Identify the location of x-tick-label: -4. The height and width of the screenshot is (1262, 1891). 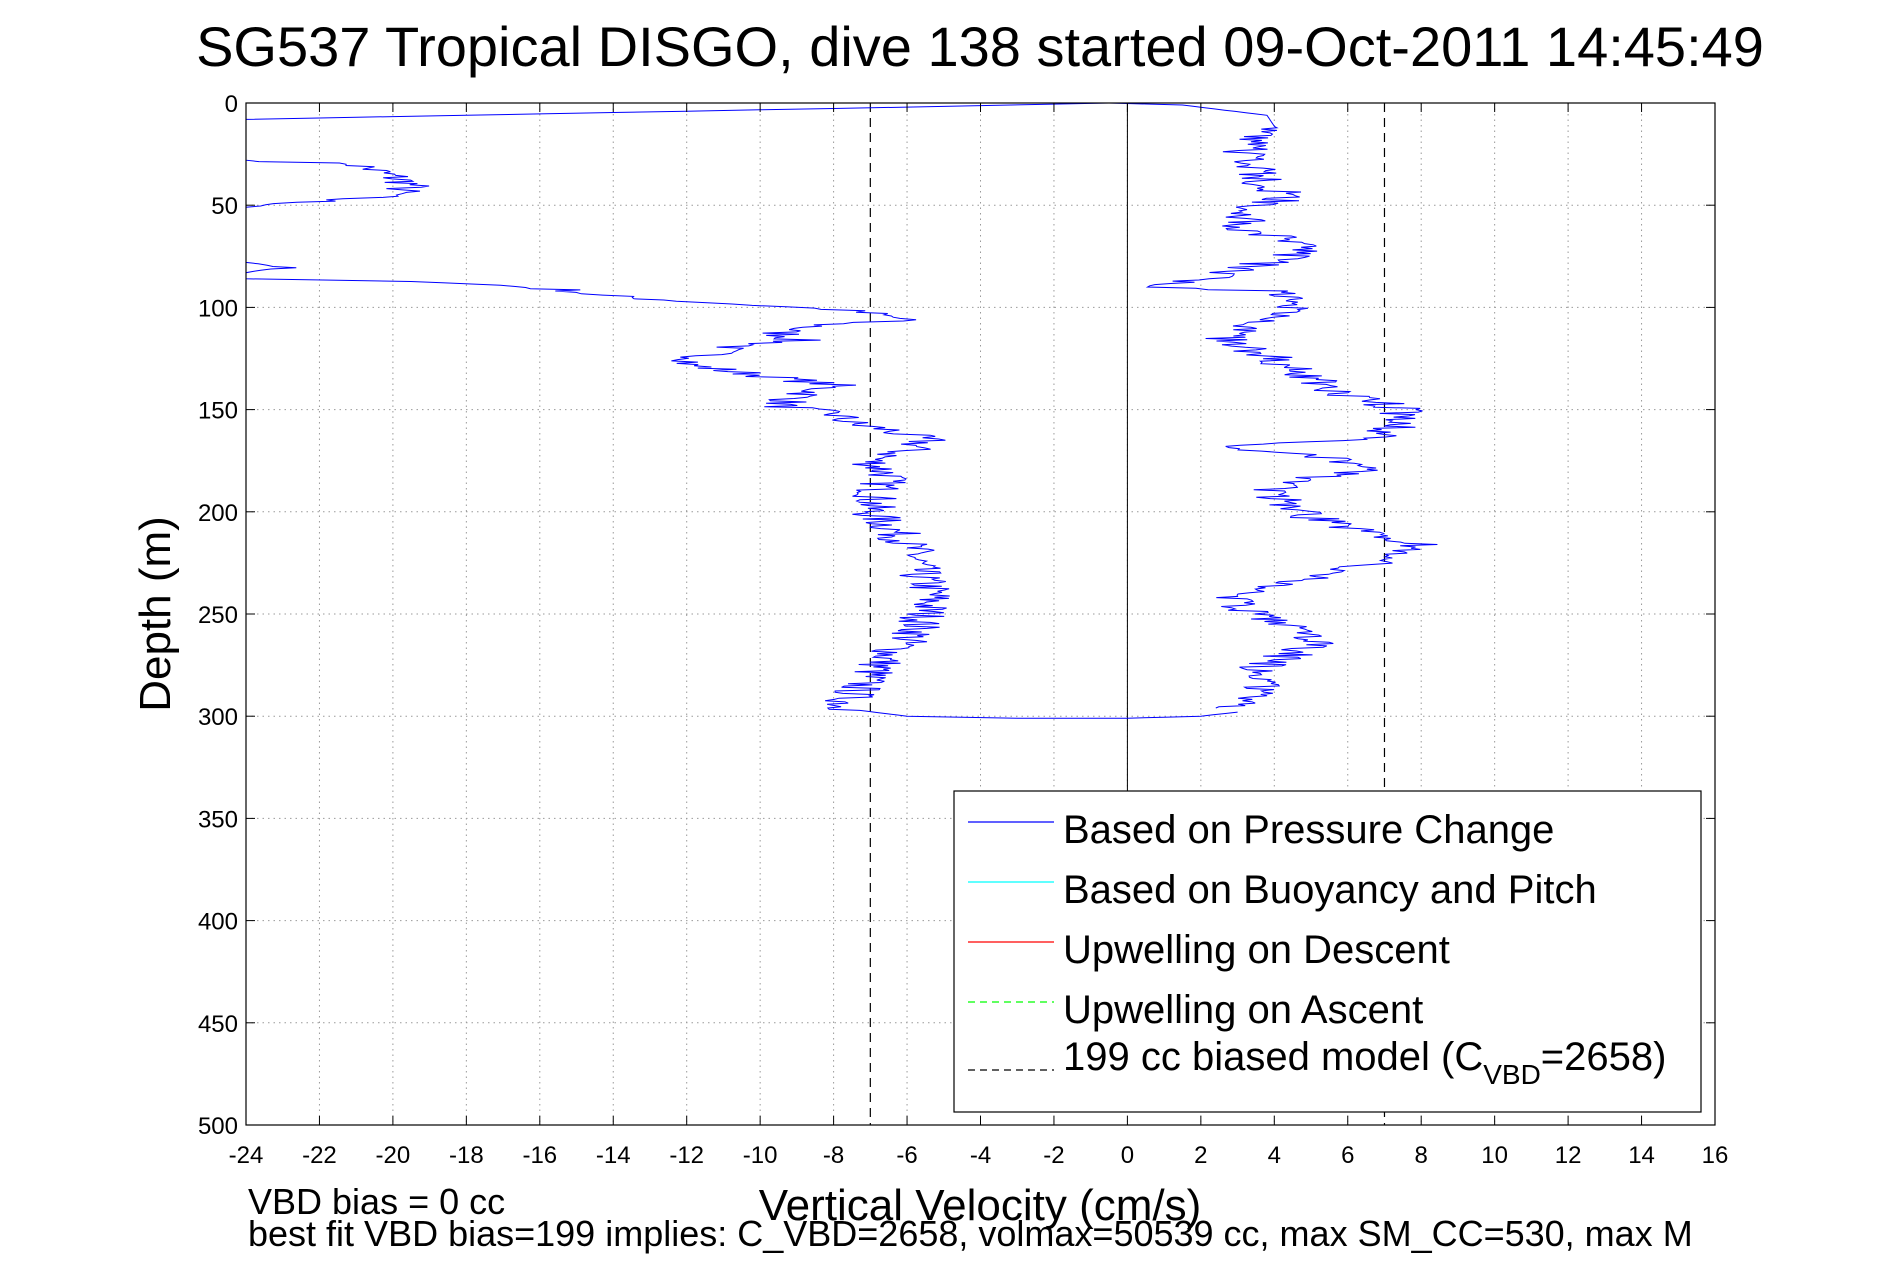
(980, 1155).